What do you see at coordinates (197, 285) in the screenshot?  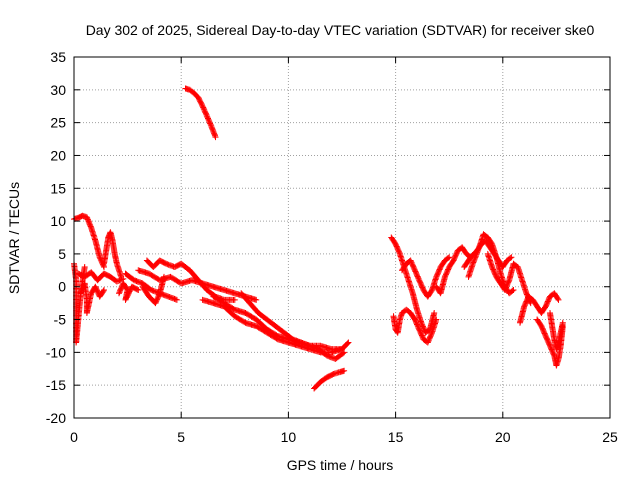 I see `data-series-J` at bounding box center [197, 285].